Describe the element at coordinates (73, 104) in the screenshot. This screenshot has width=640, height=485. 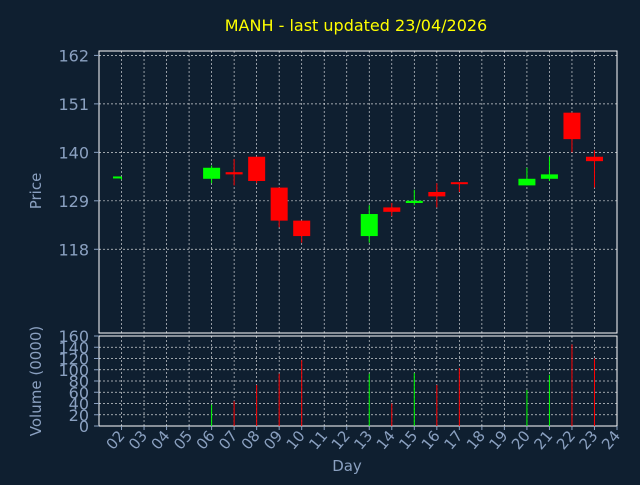
I see `price-tick-label: 151` at that location.